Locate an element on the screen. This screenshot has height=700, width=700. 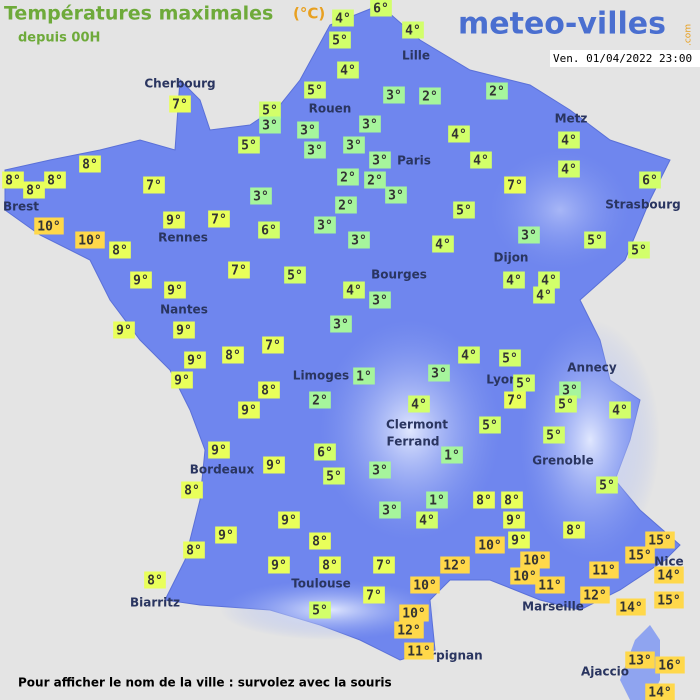
title-unit: (°C) is located at coordinates (309, 14).